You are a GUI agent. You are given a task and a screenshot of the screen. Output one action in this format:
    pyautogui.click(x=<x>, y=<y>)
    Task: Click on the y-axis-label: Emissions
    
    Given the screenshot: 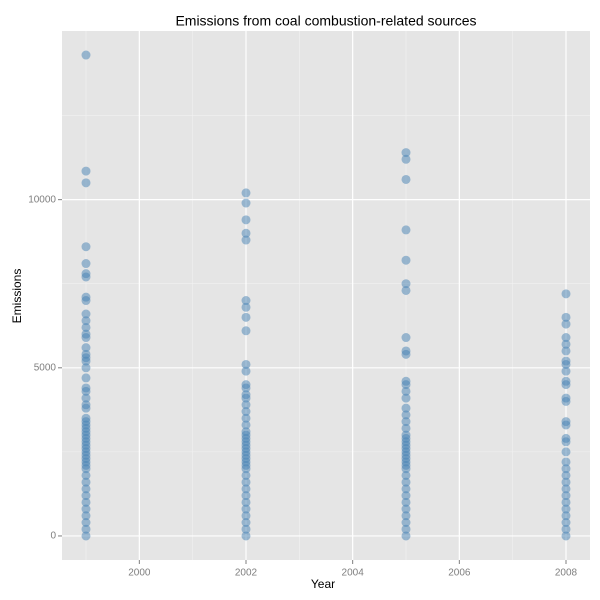 What is the action you would take?
    pyautogui.click(x=17, y=296)
    